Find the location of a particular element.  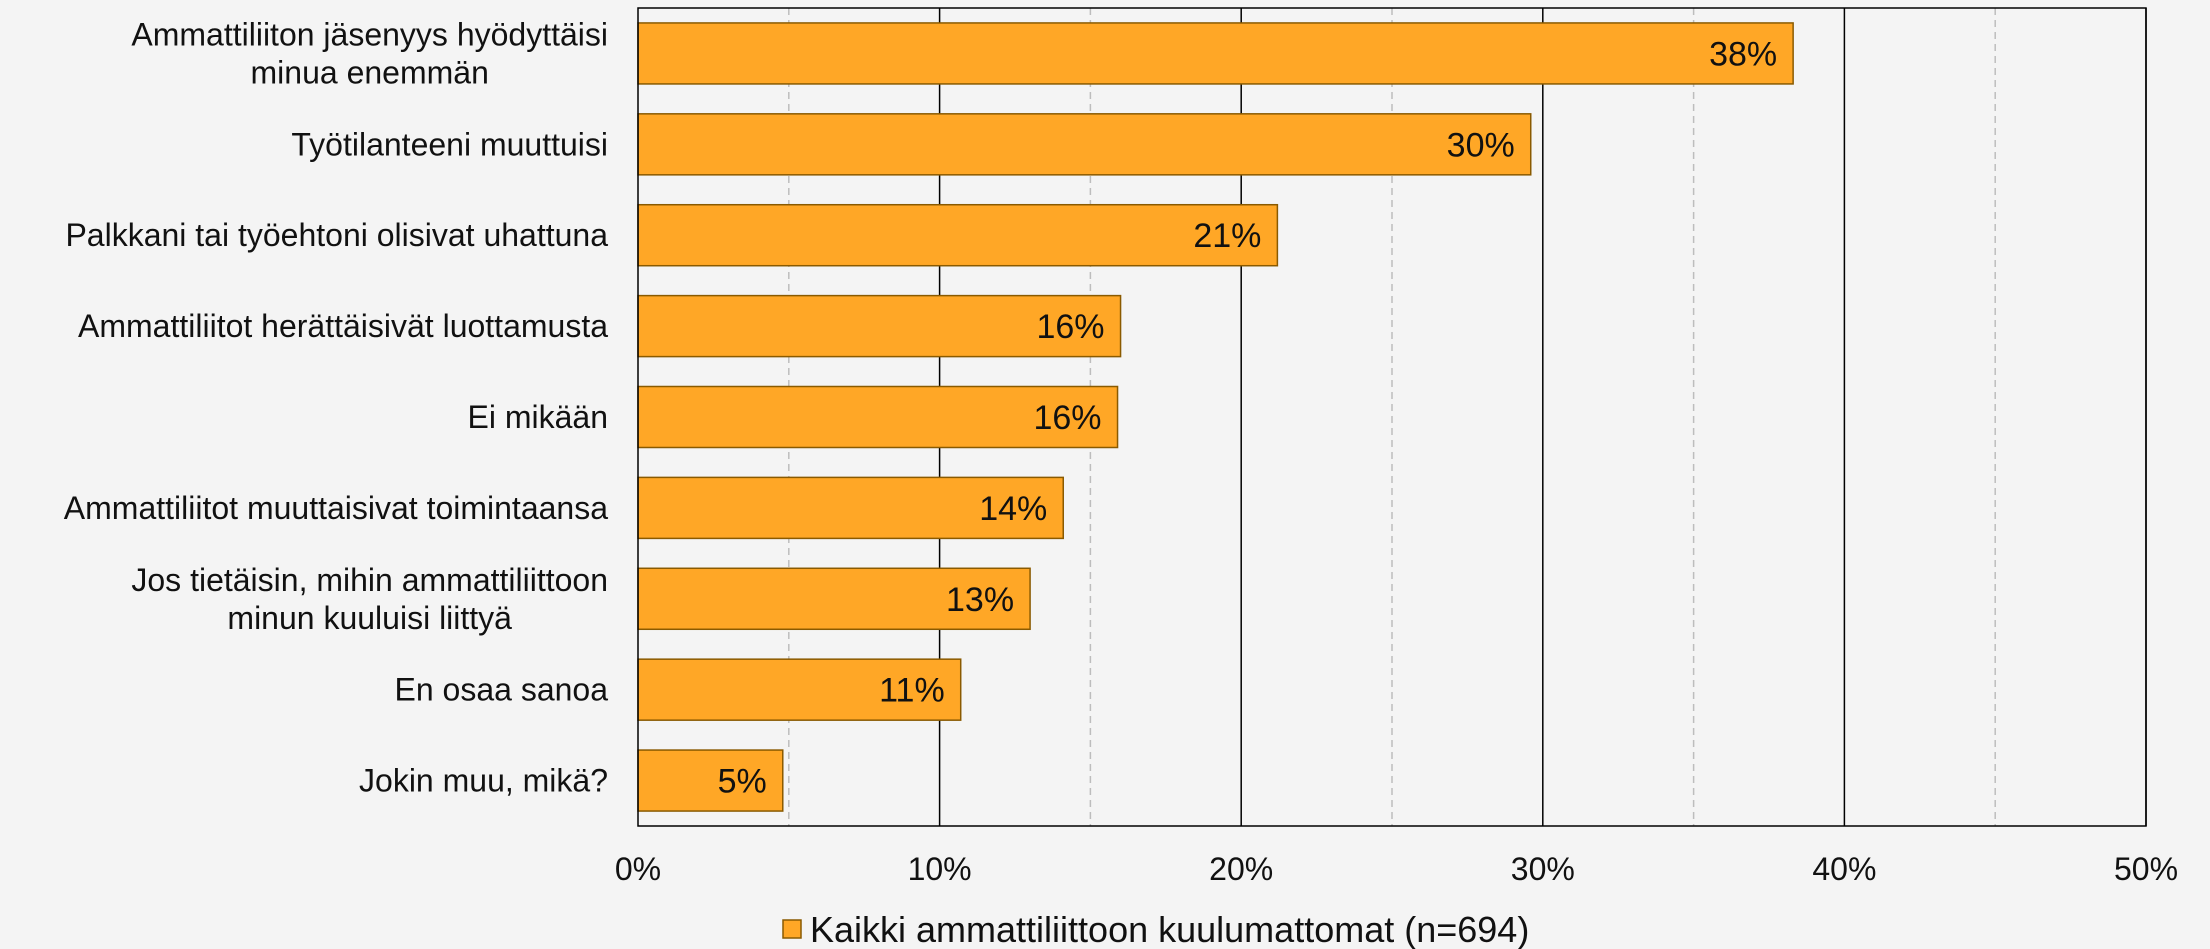

x-tick-label: 40% is located at coordinates (1844, 869).